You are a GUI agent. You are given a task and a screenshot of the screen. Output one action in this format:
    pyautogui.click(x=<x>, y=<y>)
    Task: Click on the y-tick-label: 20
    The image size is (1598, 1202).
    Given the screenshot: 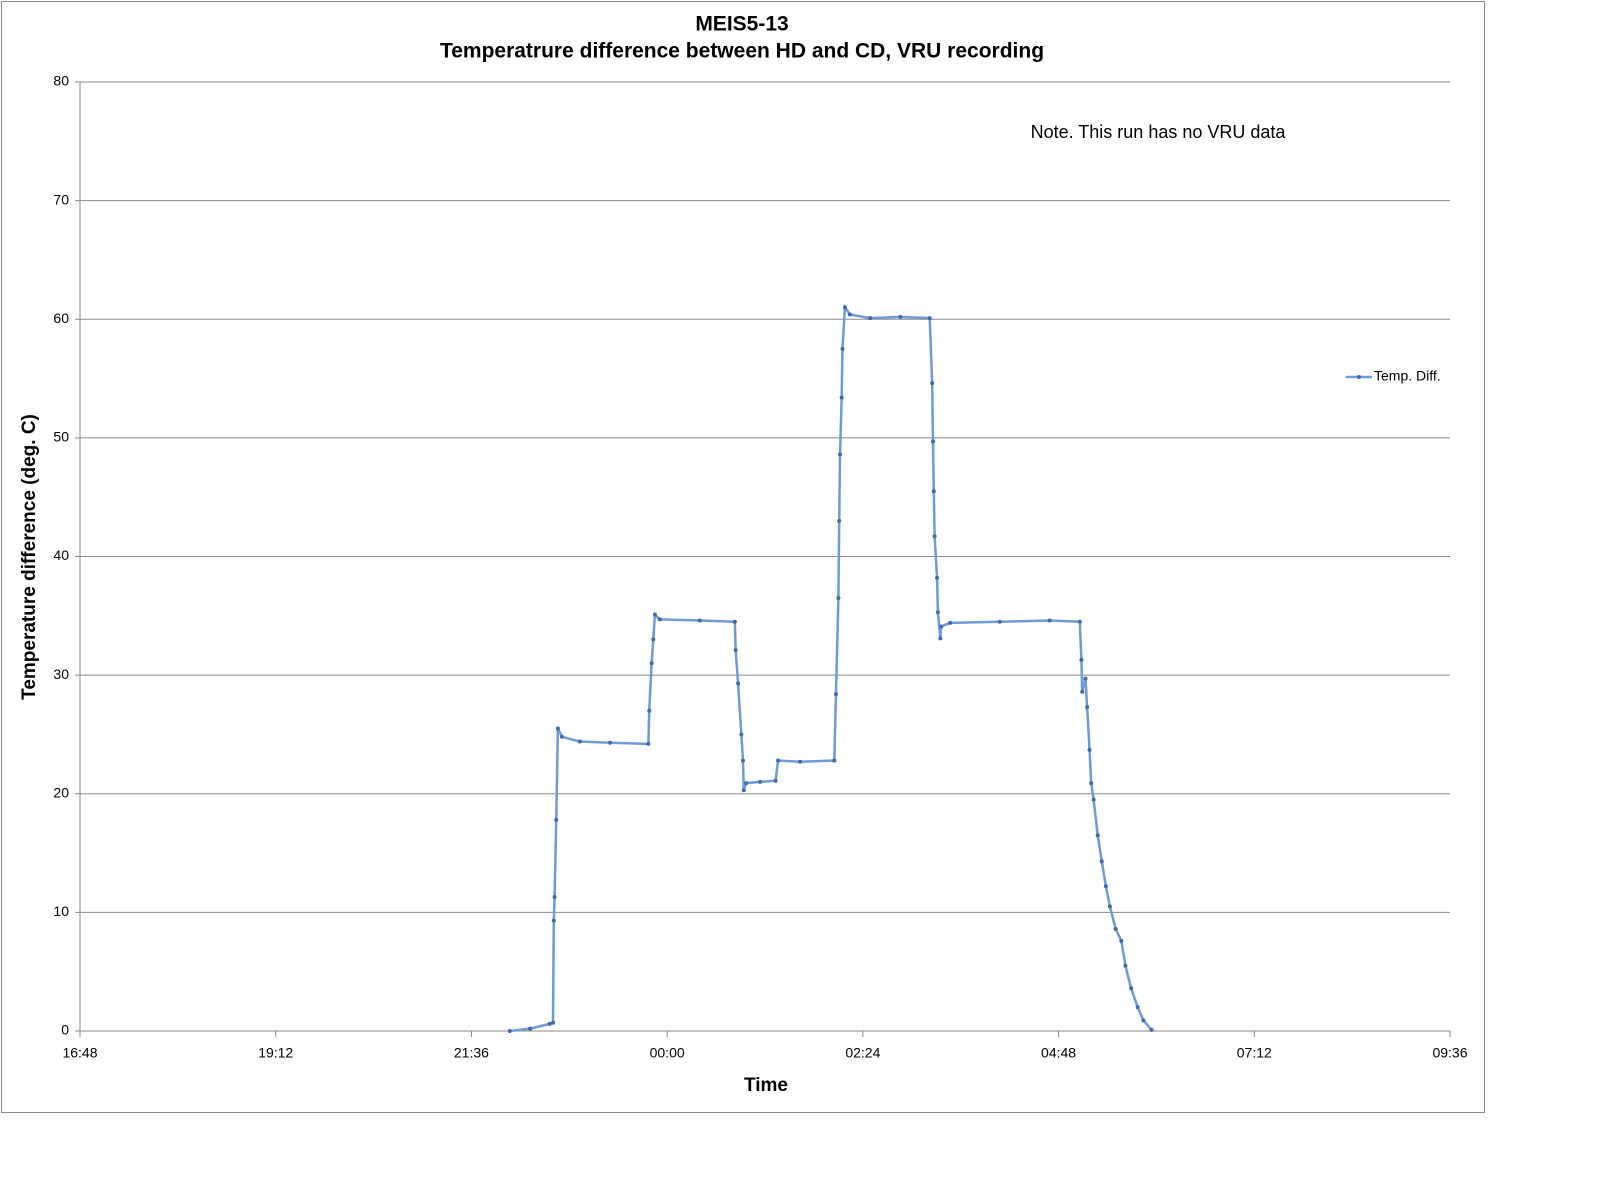 What is the action you would take?
    pyautogui.click(x=61, y=792)
    